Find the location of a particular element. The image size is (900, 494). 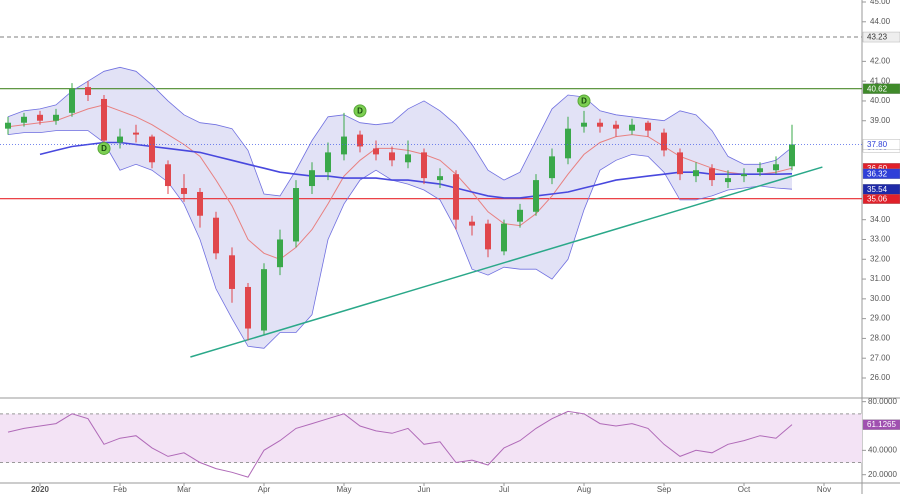

rsi-line is located at coordinates (400, 444).